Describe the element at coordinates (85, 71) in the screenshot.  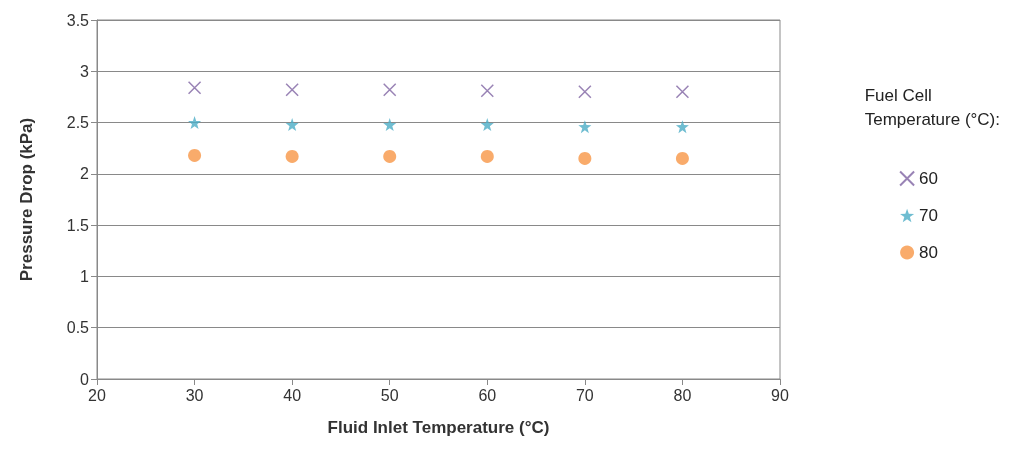
I see `y-tick-label: 3` at that location.